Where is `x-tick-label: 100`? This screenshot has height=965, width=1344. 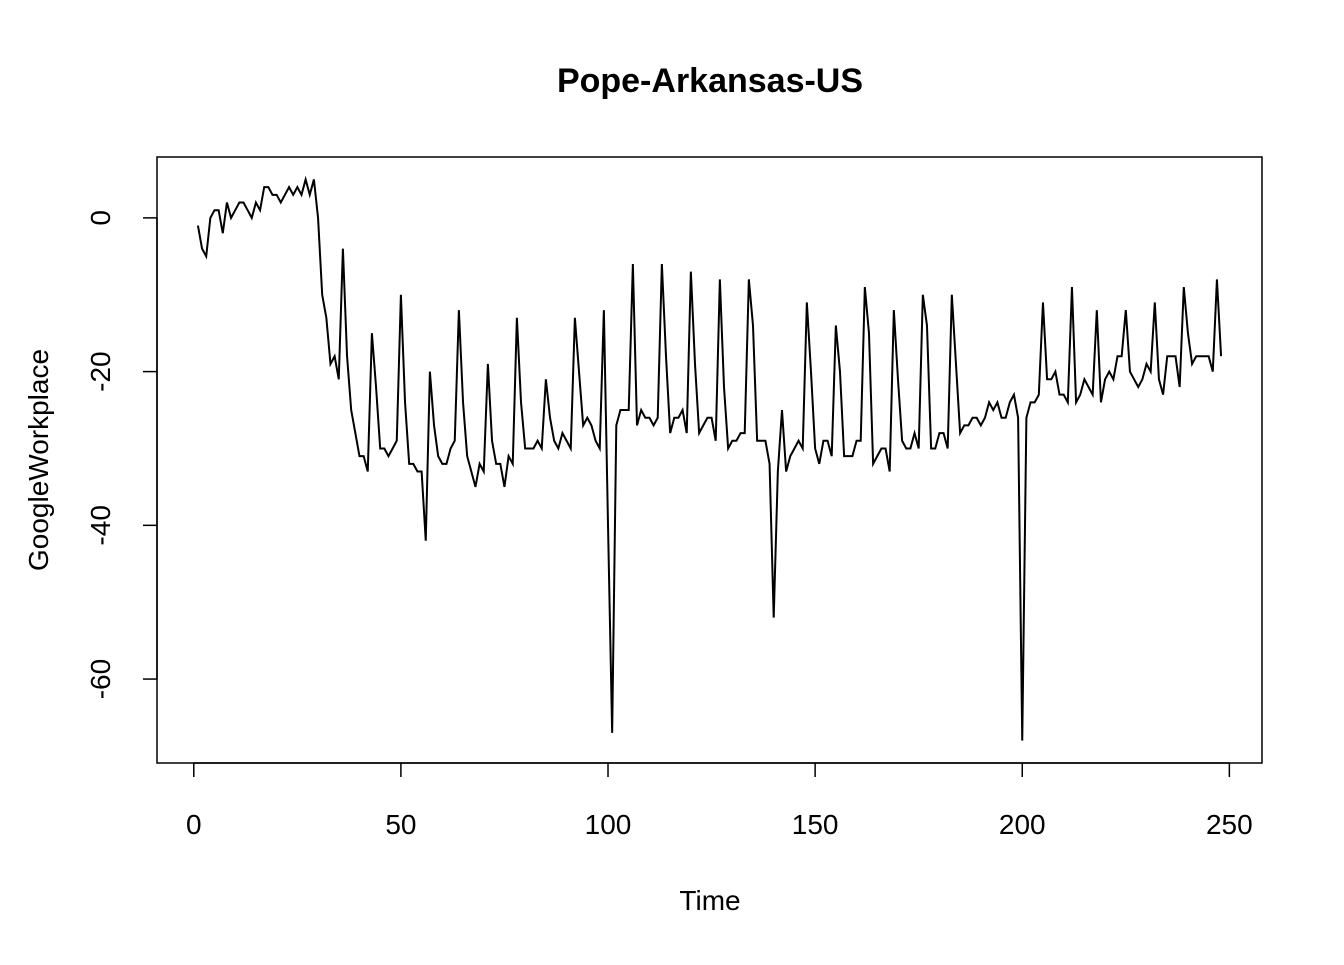
x-tick-label: 100 is located at coordinates (608, 824).